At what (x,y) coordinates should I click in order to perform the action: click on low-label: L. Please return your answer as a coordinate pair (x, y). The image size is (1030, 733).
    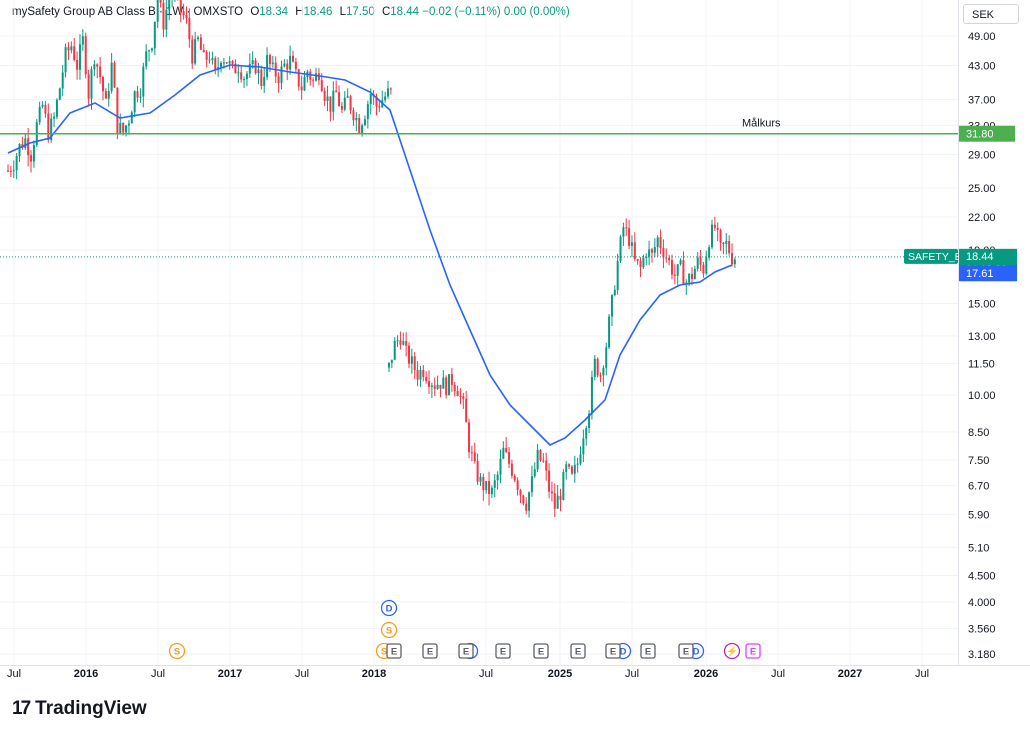
    Looking at the image, I should click on (342, 12).